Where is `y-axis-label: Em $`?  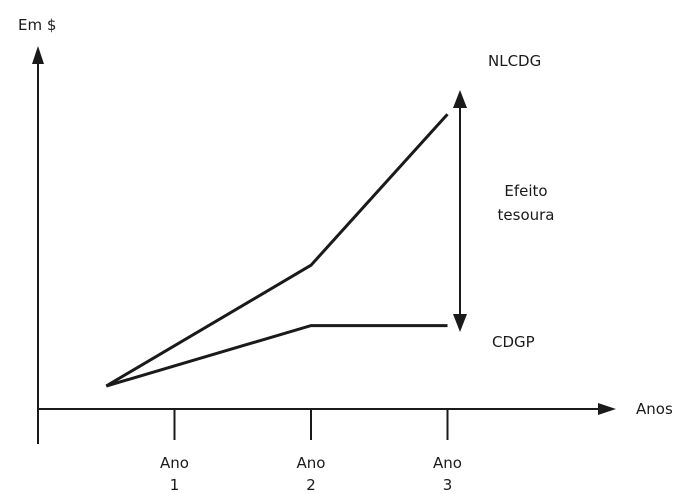 y-axis-label: Em $ is located at coordinates (37, 25).